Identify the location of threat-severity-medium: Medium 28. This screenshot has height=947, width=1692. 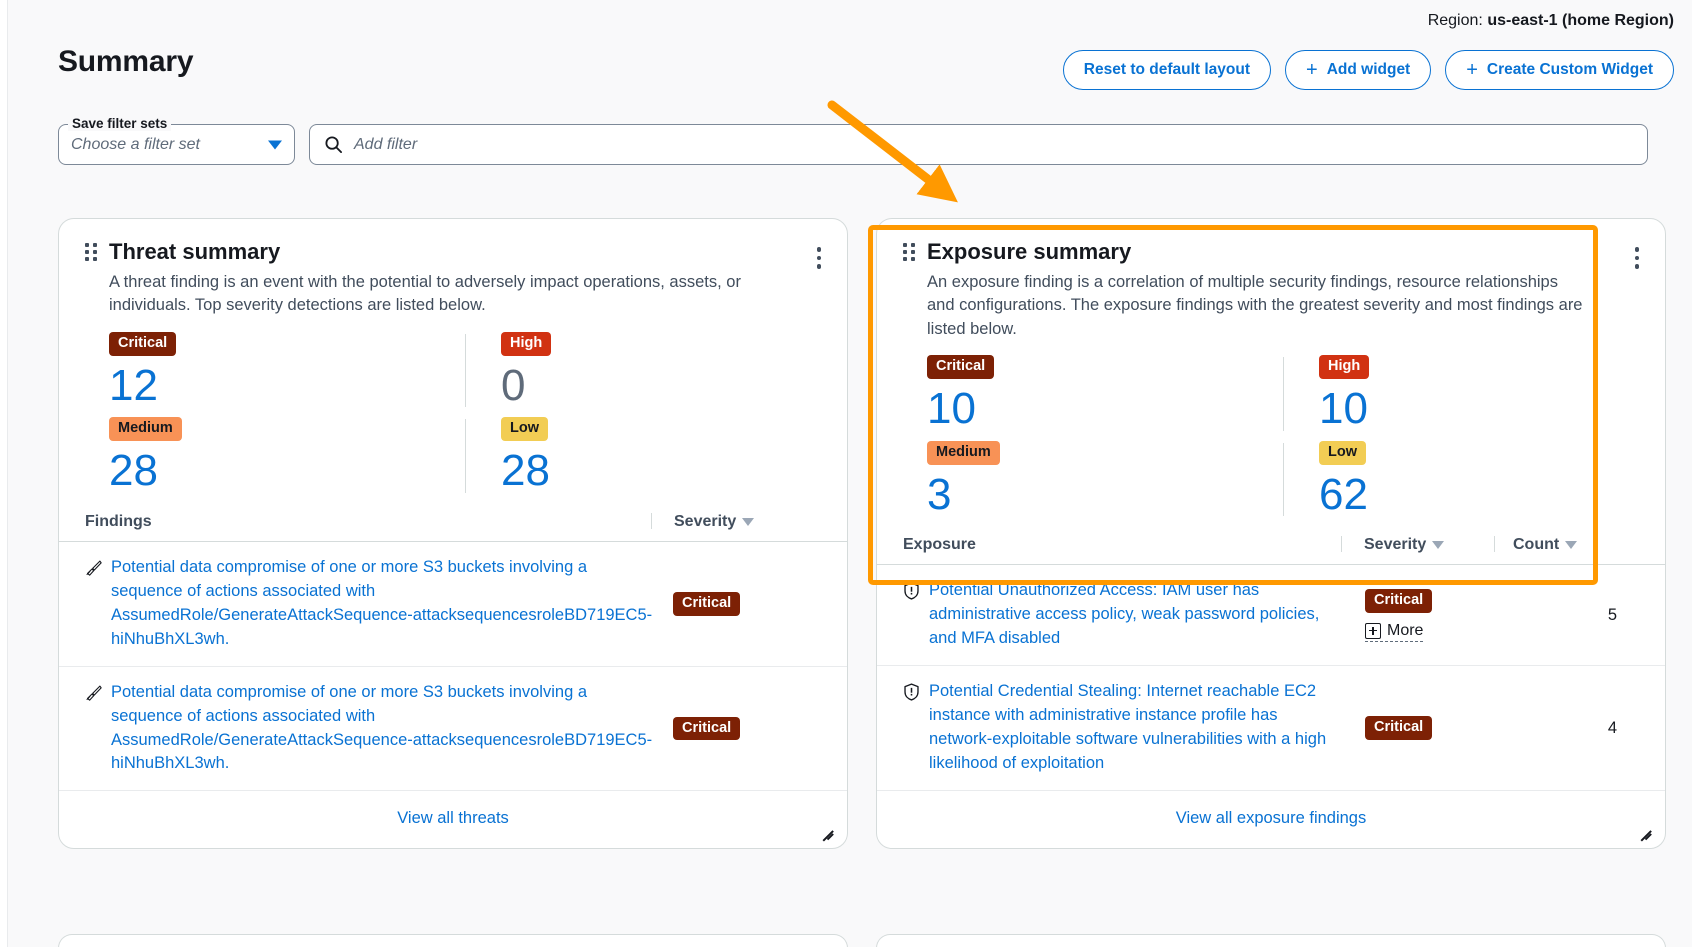
(287, 460).